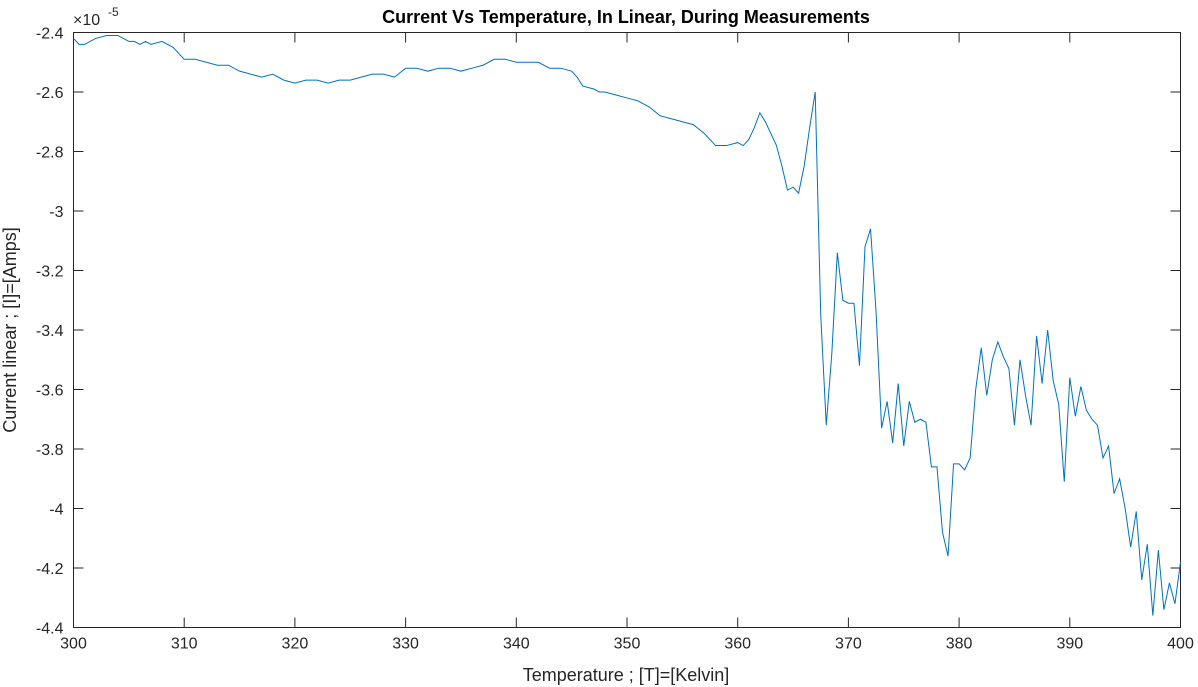 The image size is (1198, 687). What do you see at coordinates (50, 34) in the screenshot?
I see `y-tick-label: -2.4` at bounding box center [50, 34].